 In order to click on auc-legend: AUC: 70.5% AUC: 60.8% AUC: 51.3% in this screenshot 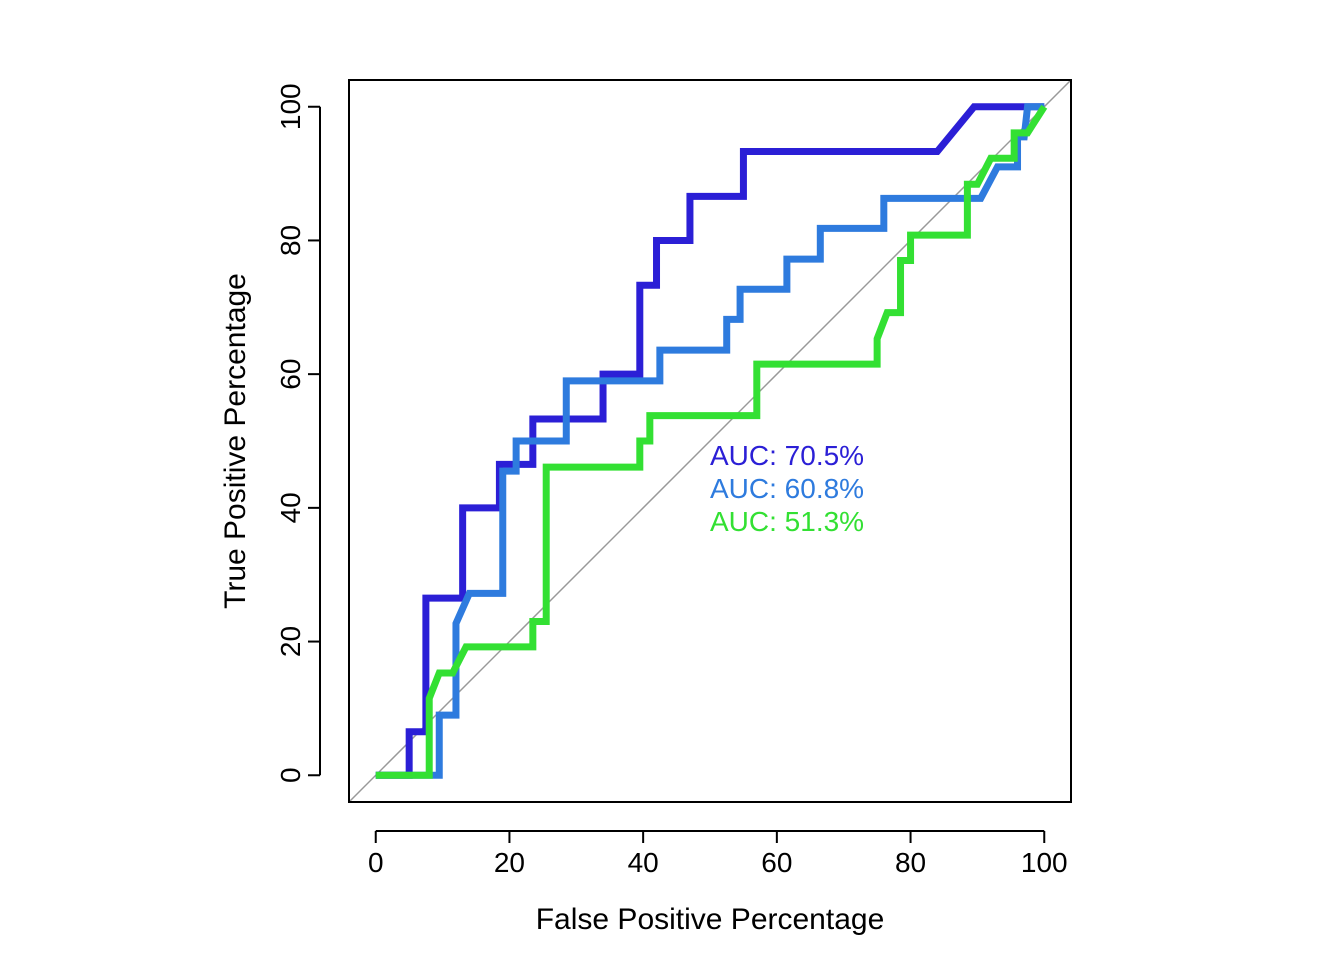, I will do `click(787, 488)`.